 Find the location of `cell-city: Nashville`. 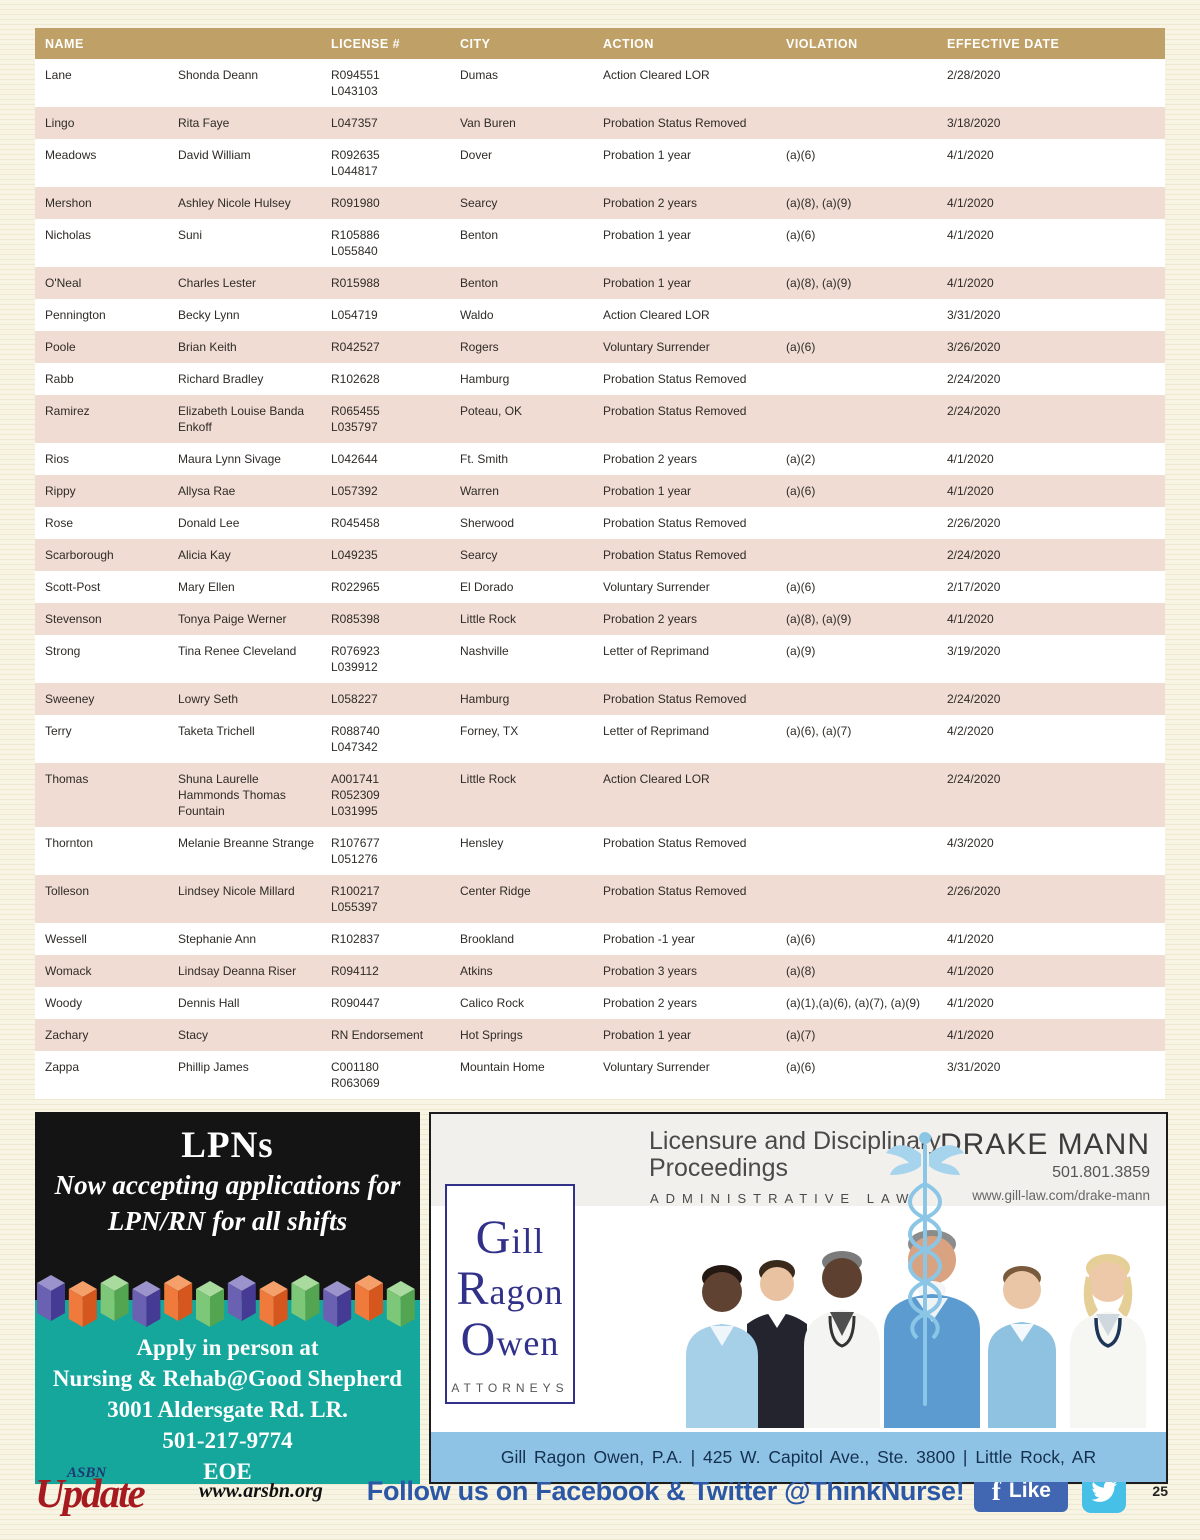

cell-city: Nashville is located at coordinates (484, 651).